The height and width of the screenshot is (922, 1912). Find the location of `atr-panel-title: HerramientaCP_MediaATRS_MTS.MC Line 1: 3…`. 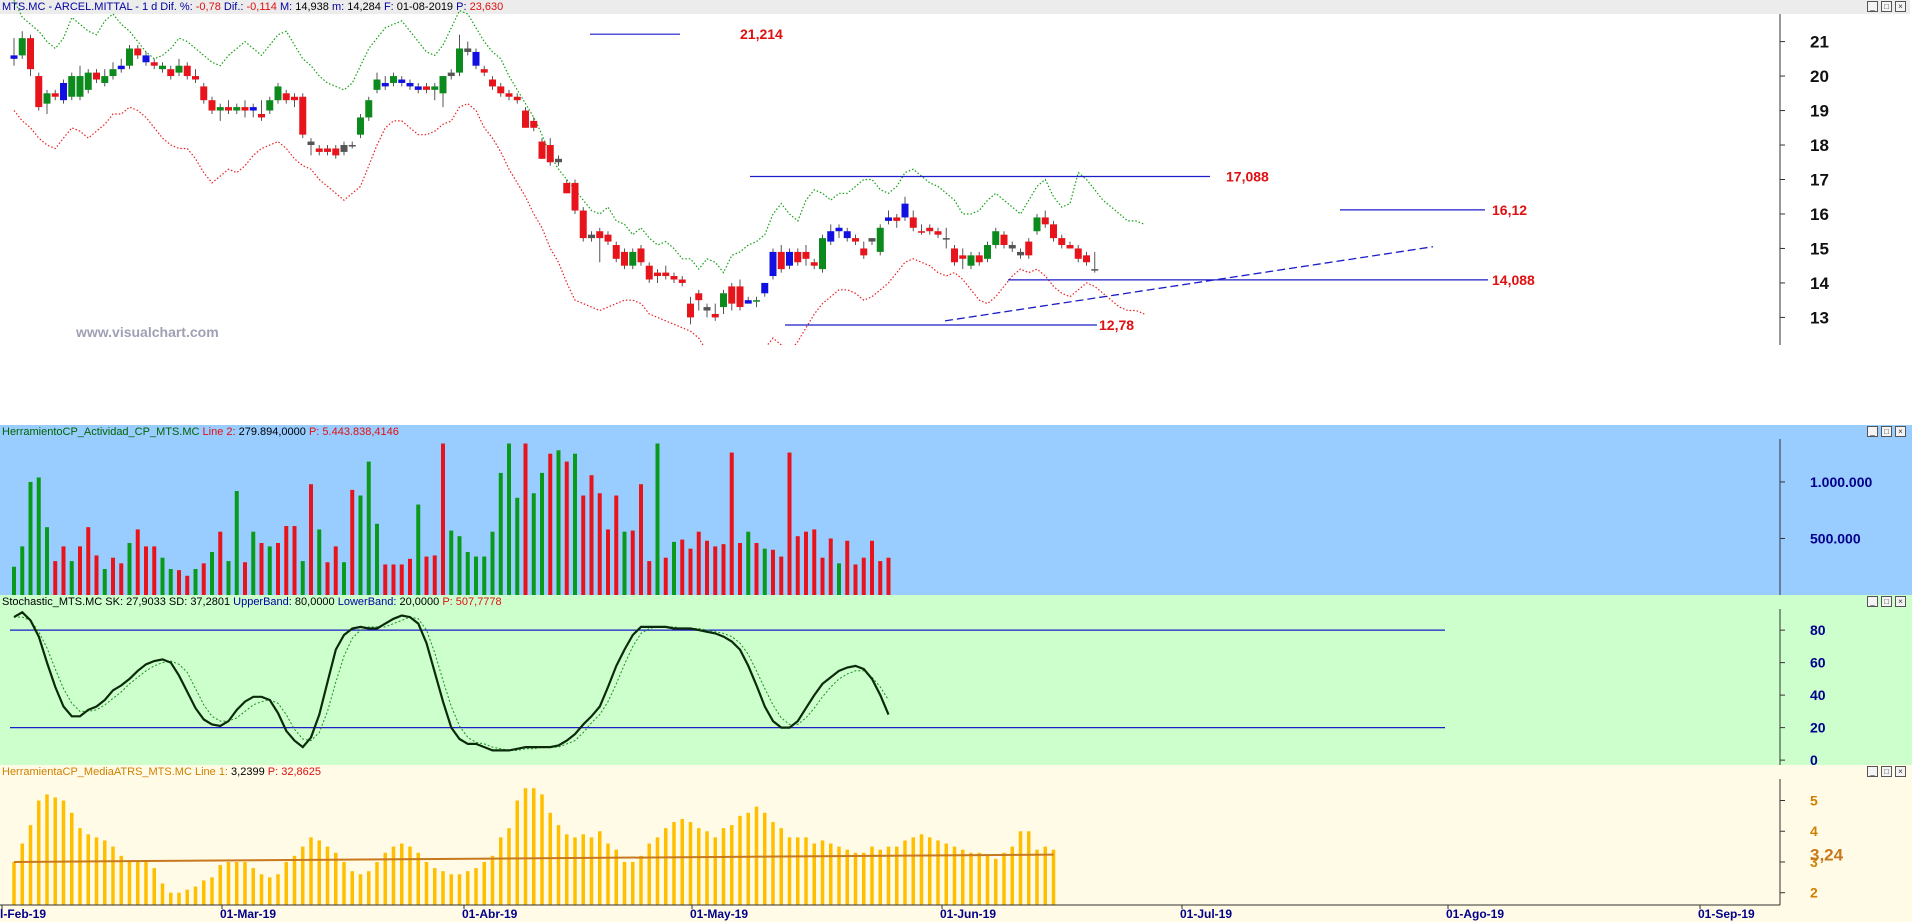

atr-panel-title: HerramientaCP_MediaATRS_MTS.MC Line 1: 3… is located at coordinates (955, 772).